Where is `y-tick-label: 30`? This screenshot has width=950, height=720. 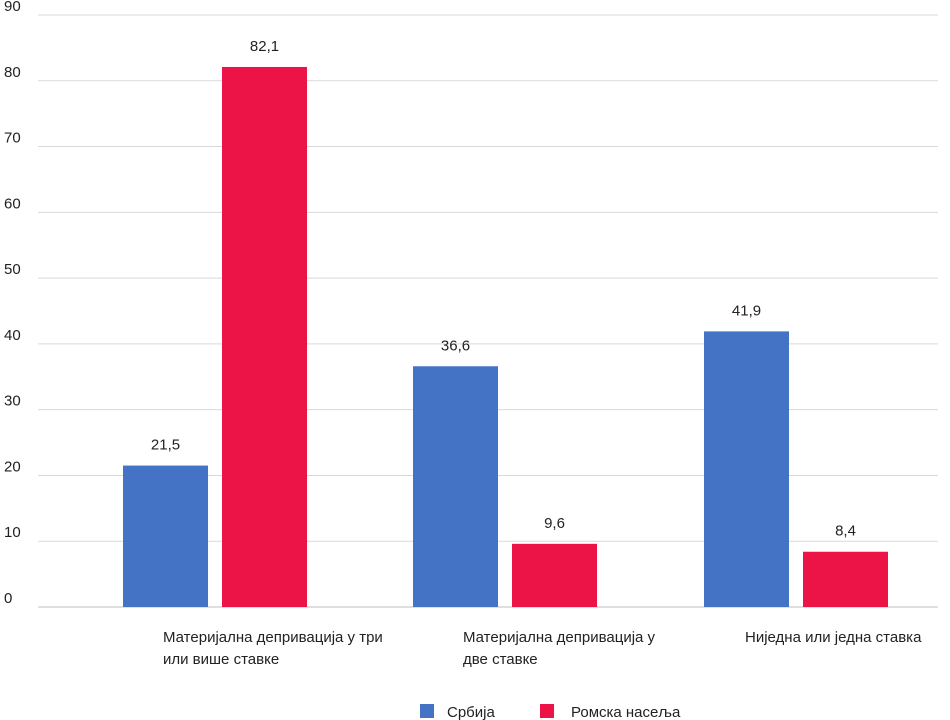
y-tick-label: 30 is located at coordinates (12, 401).